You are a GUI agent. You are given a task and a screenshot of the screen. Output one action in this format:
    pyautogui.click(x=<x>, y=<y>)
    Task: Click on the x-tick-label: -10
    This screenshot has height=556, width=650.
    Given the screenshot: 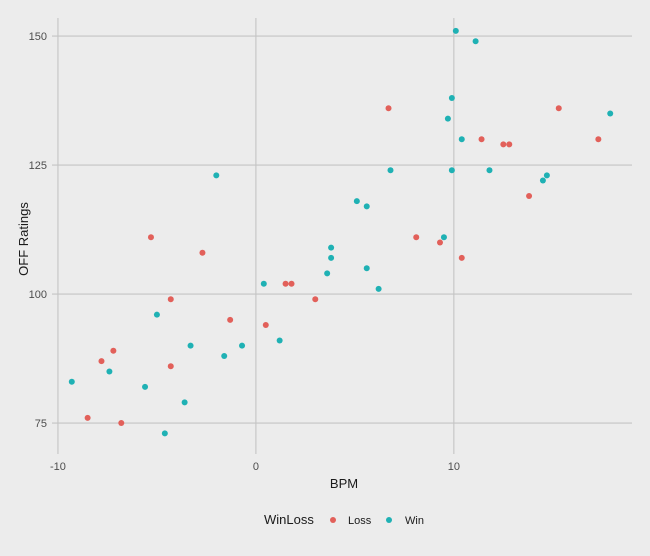 What is the action you would take?
    pyautogui.click(x=58, y=467)
    